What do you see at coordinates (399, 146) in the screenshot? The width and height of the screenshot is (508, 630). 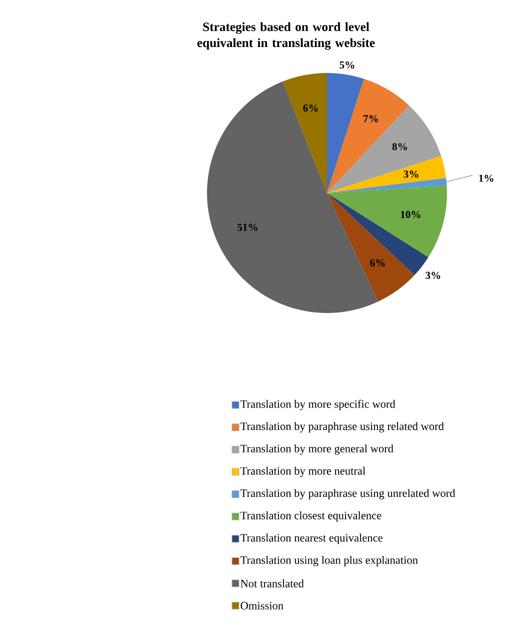 I see `data-label: 8%` at bounding box center [399, 146].